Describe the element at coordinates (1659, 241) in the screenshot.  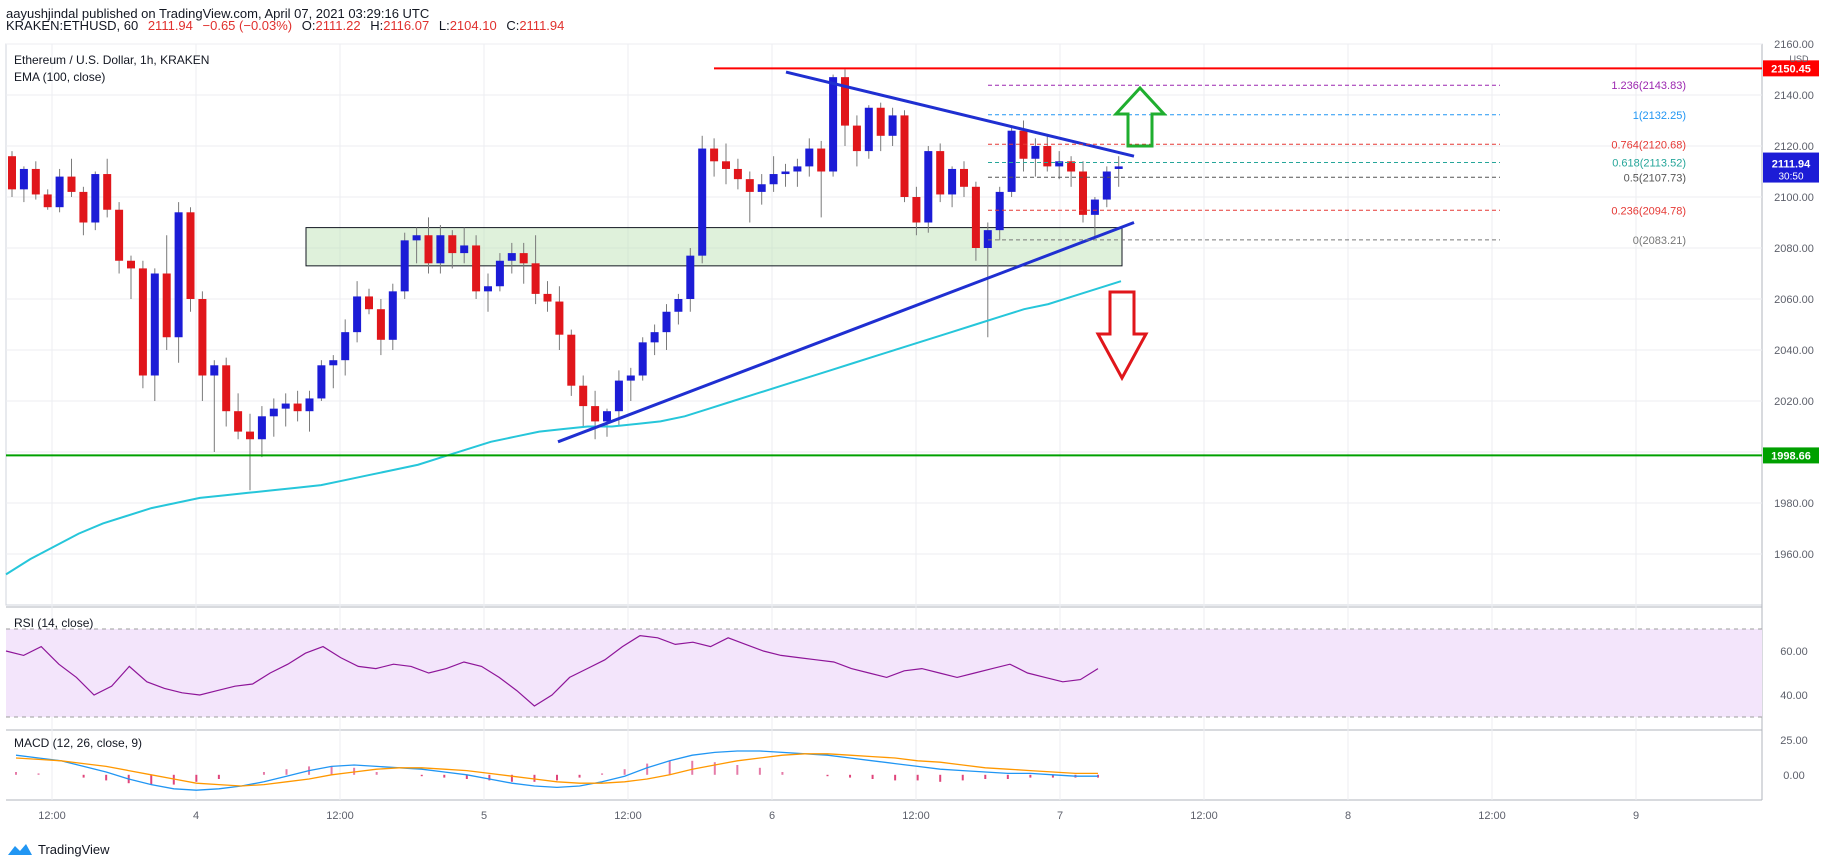
I see `fib-level-label: 0(2083.21)` at that location.